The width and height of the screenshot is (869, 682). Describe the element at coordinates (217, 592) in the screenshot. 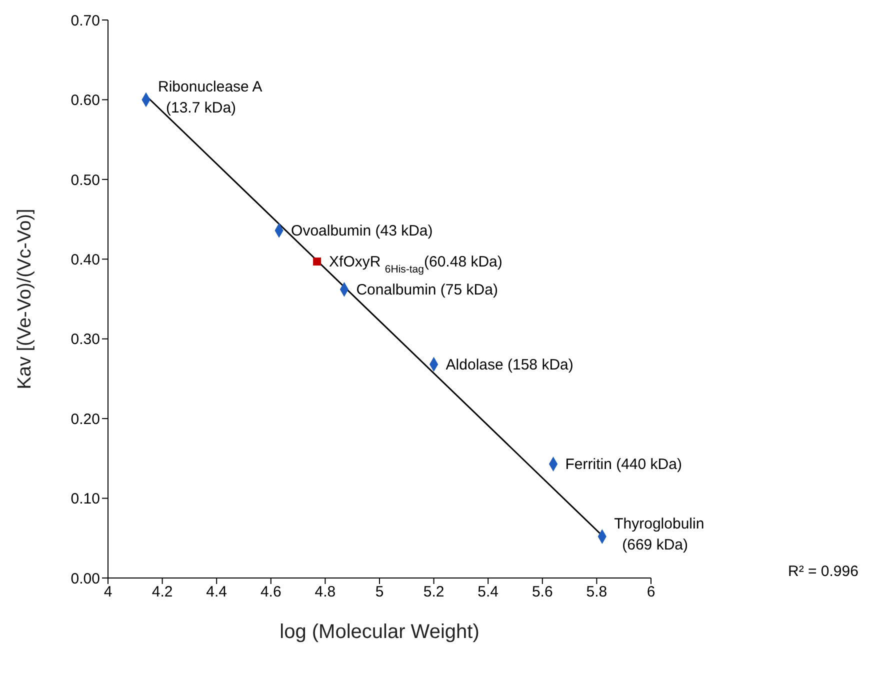

I see `x-tick-label: 4.4` at that location.